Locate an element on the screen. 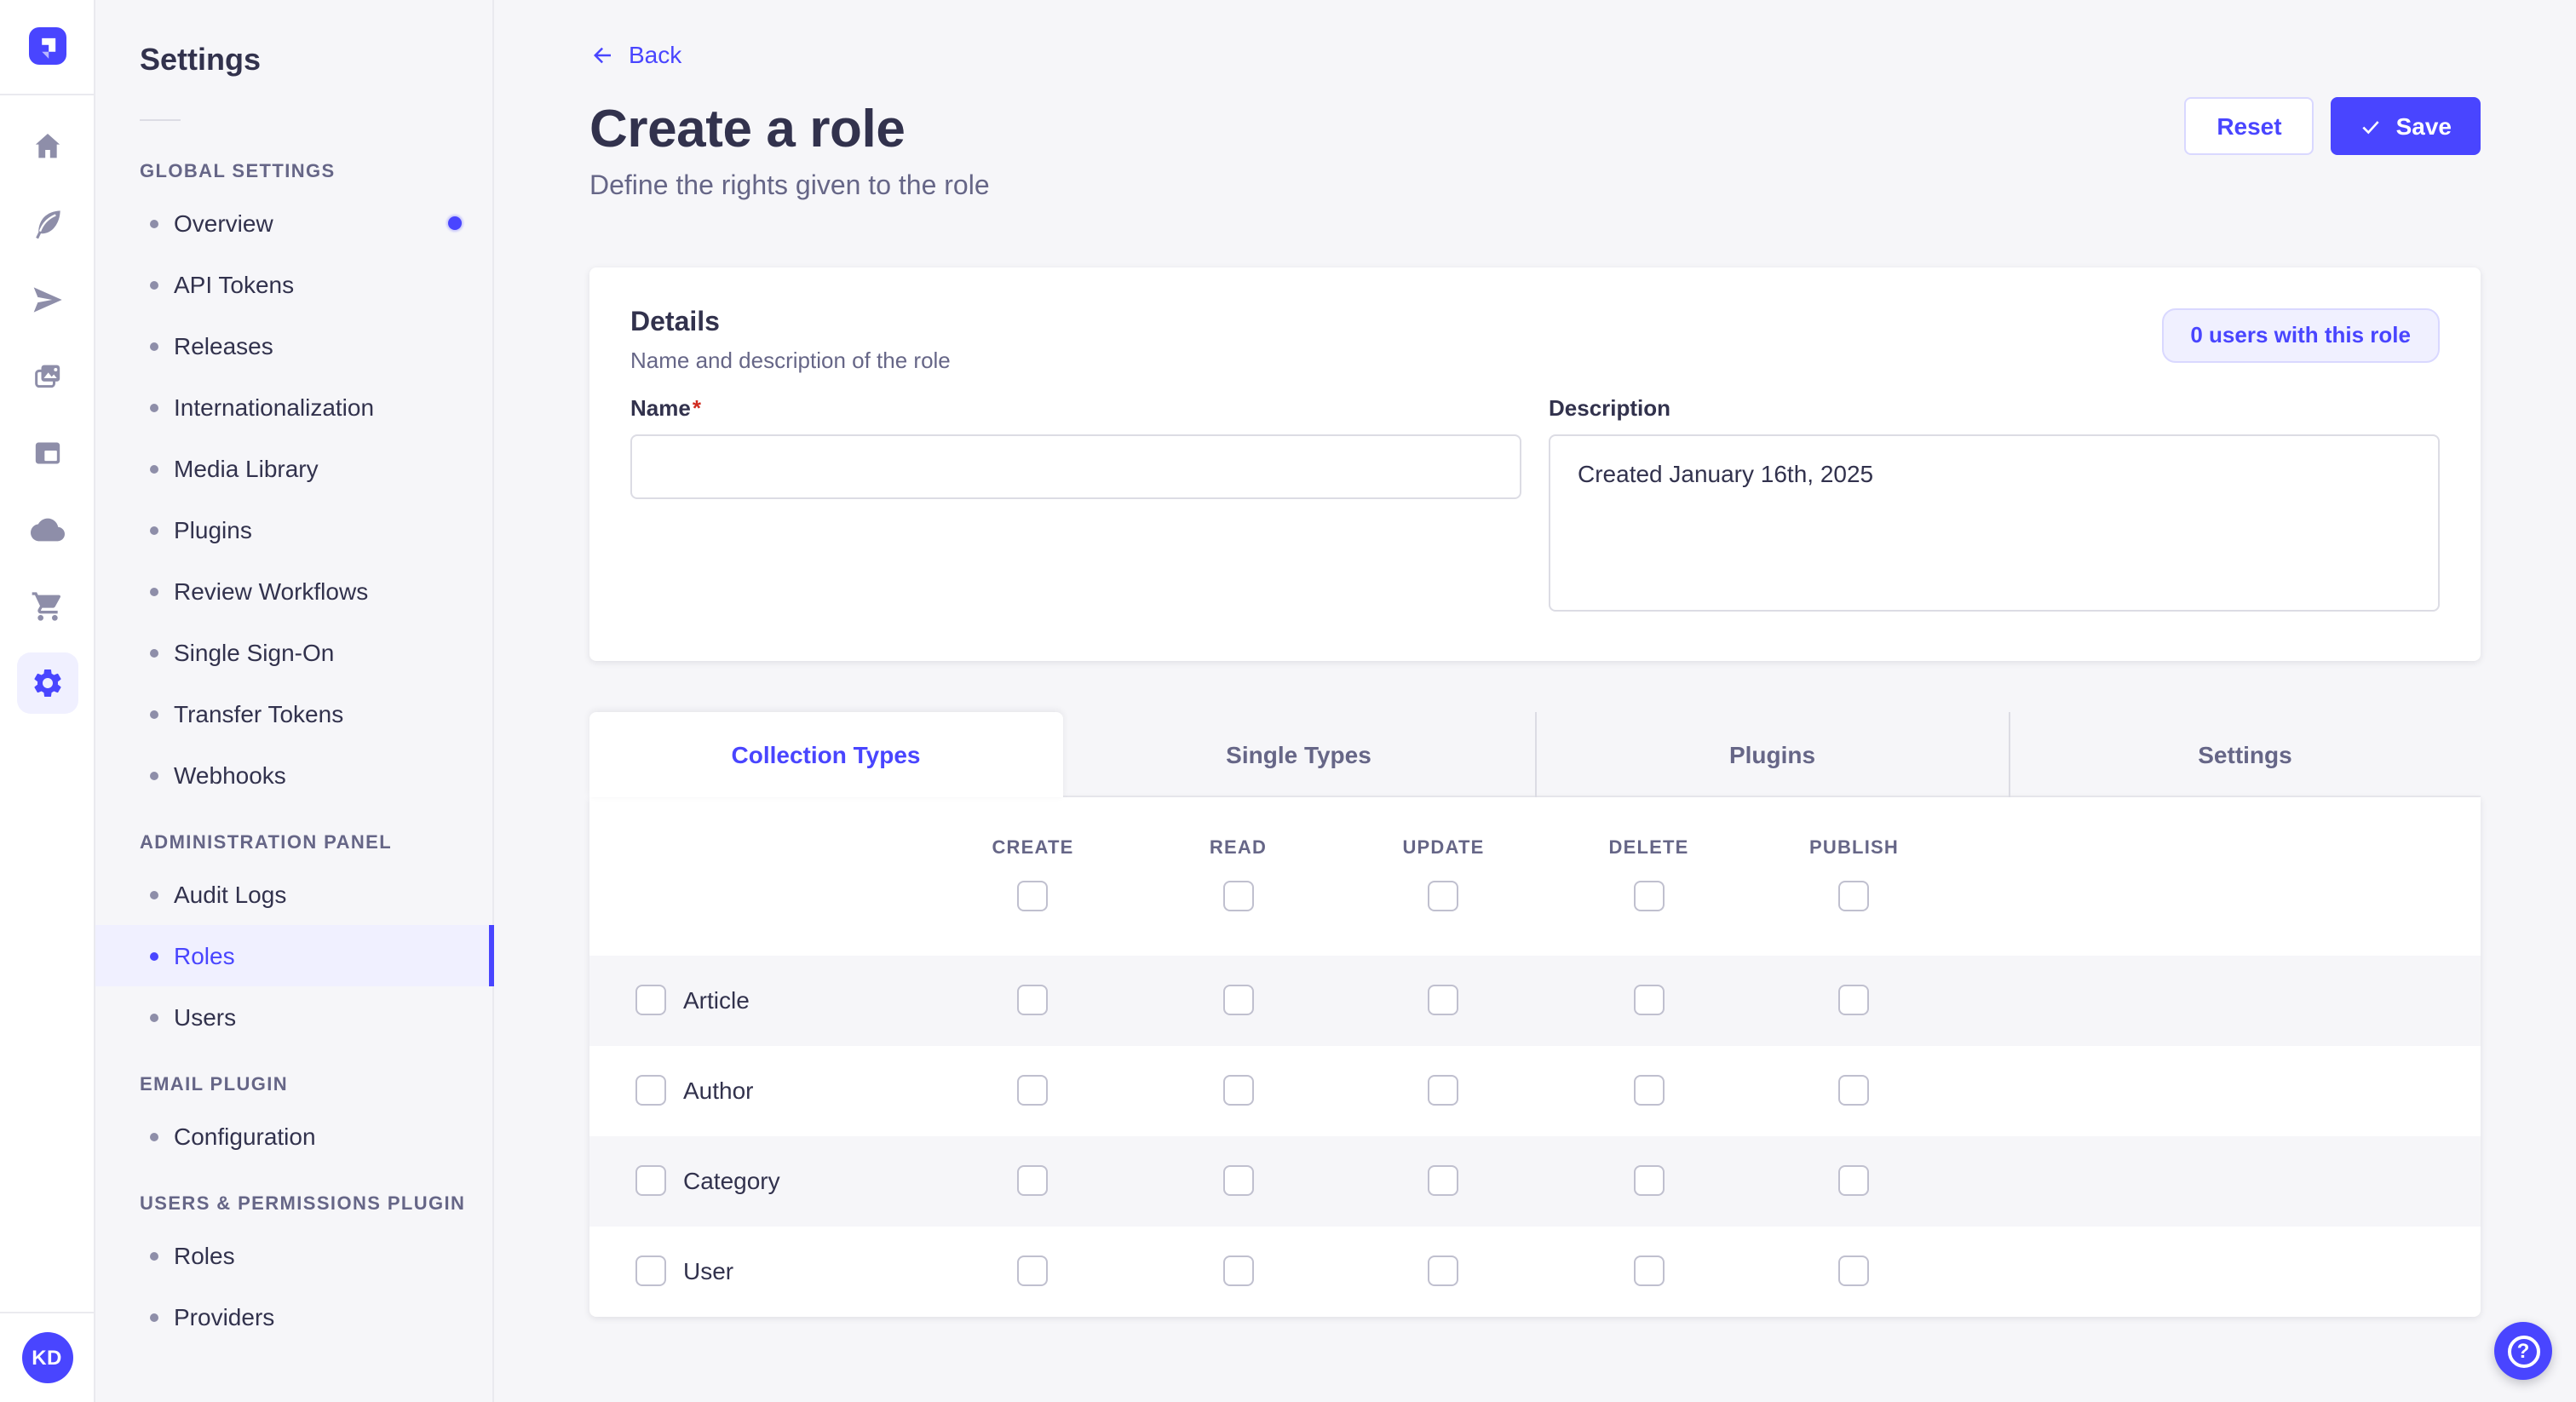 The width and height of the screenshot is (2576, 1402). reset-button: Reset is located at coordinates (2249, 126).